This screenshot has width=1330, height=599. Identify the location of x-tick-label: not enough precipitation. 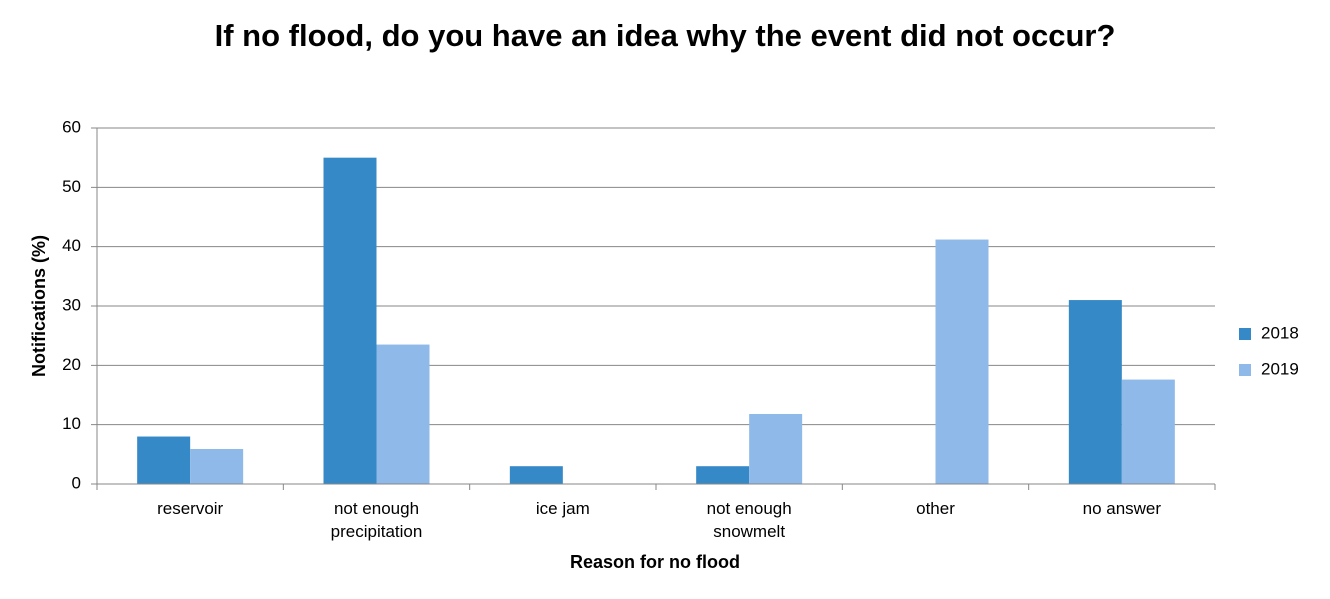
(376, 520).